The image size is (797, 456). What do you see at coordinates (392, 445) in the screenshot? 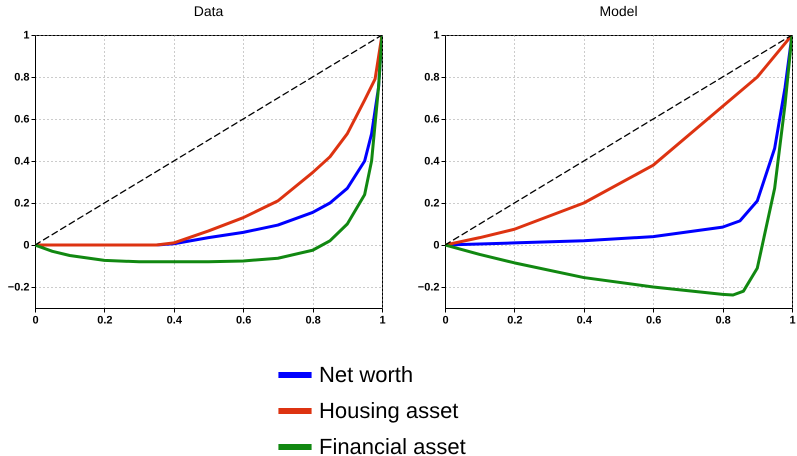
I see `legend-label: Financial asset` at bounding box center [392, 445].